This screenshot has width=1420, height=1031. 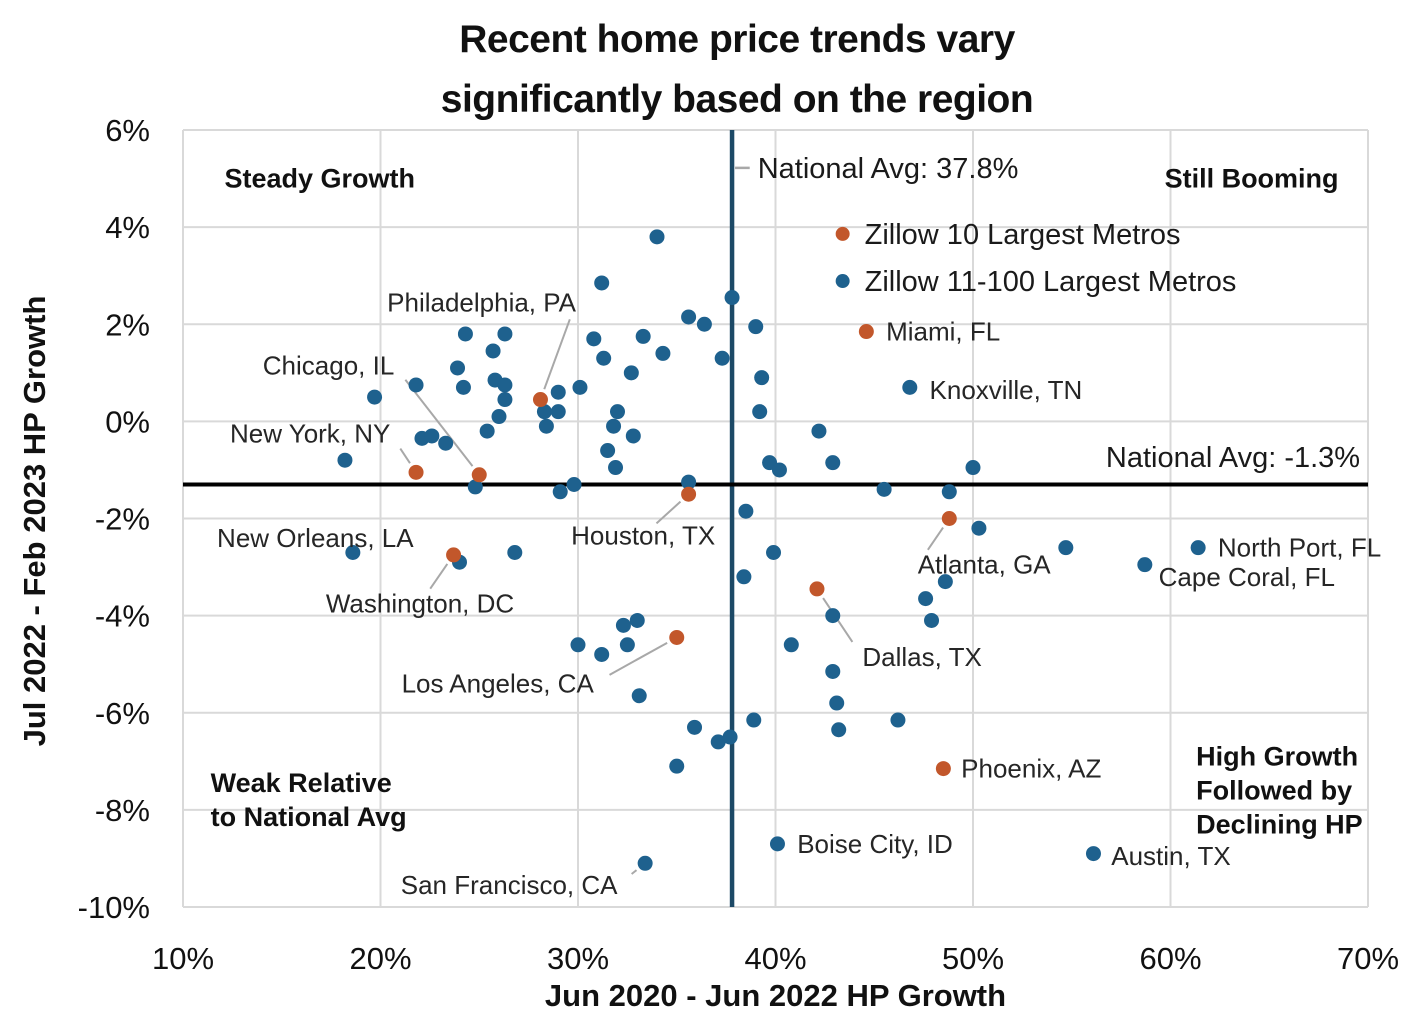 I want to click on point-label: San Francisco, CA, so click(x=509, y=885).